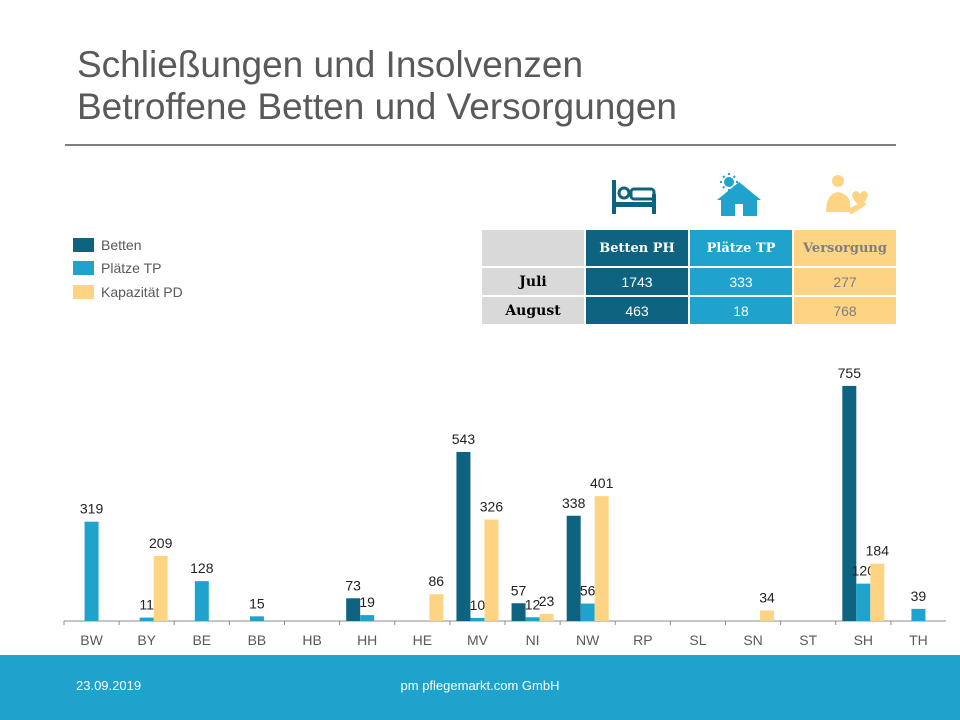  Describe the element at coordinates (847, 194) in the screenshot. I see `care-hand-icon` at that location.